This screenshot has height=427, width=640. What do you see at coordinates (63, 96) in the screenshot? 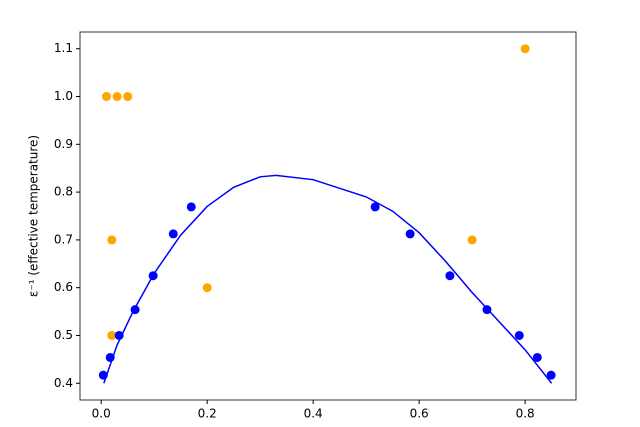
I see `y-tick-label: 1.0` at bounding box center [63, 96].